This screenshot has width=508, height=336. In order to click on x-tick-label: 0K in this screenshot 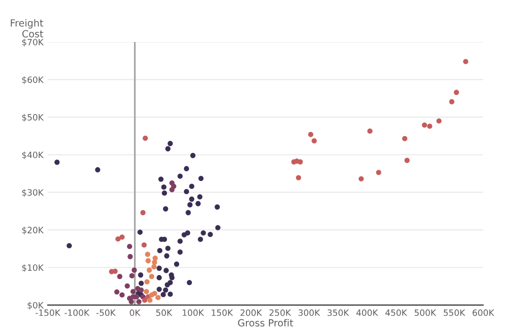, I will do `click(135, 312)`.